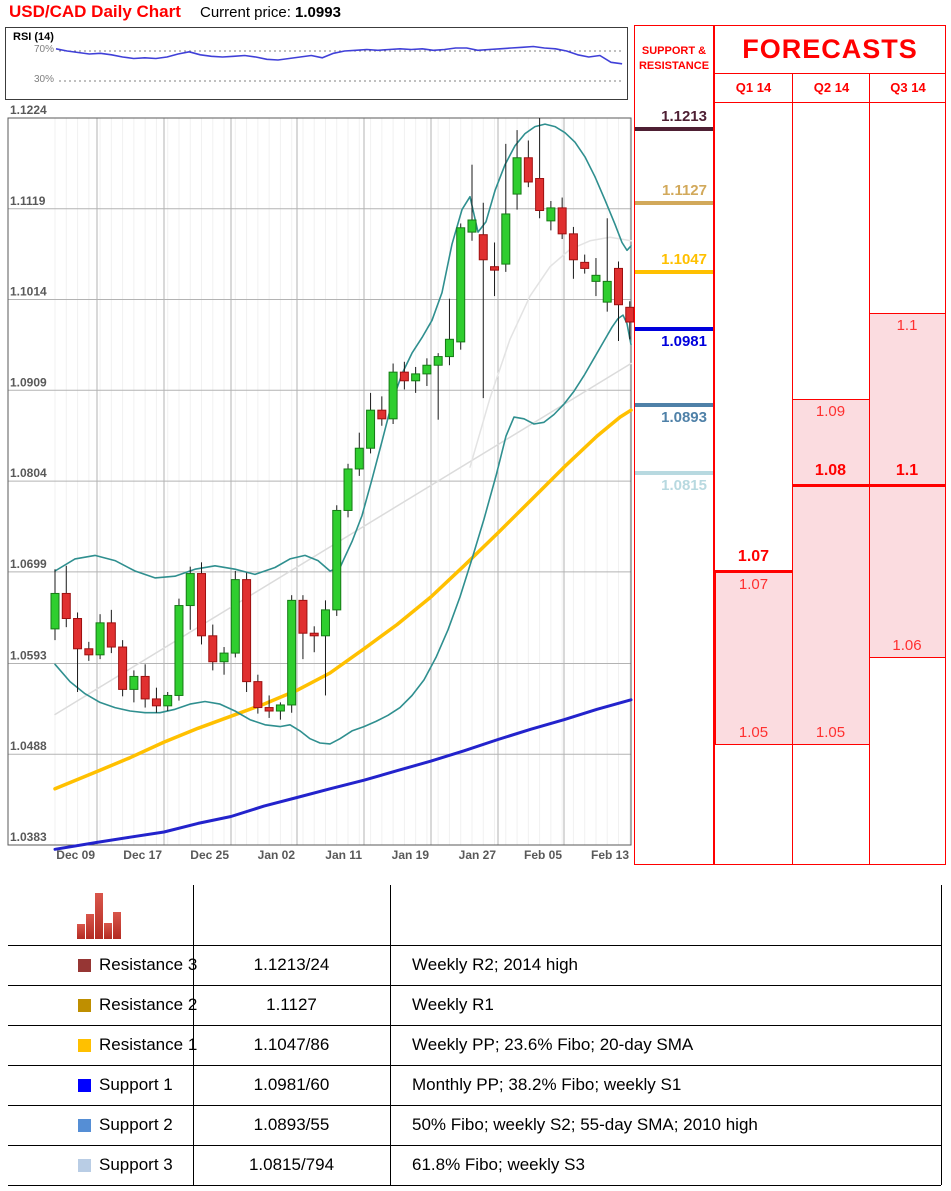 Image resolution: width=951 pixels, height=1191 pixels. I want to click on forecast-q3-header: Q3 14, so click(907, 88).